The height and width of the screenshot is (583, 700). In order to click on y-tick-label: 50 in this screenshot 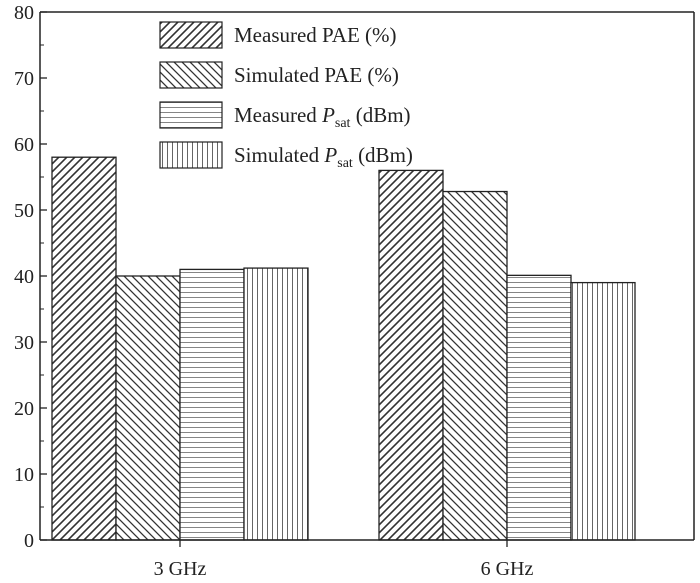, I will do `click(24, 211)`.